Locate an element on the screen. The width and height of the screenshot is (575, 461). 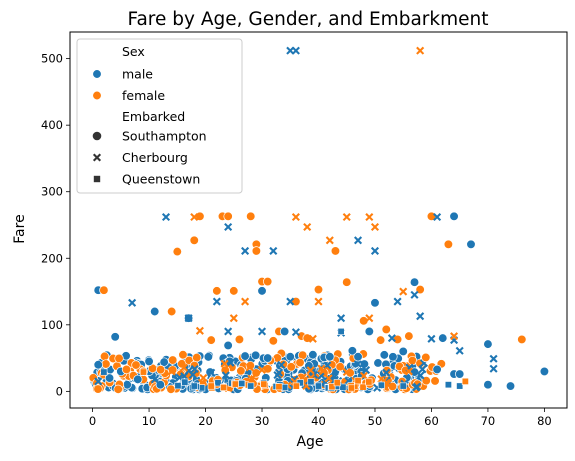
legend-marker-male is located at coordinates (97, 74).